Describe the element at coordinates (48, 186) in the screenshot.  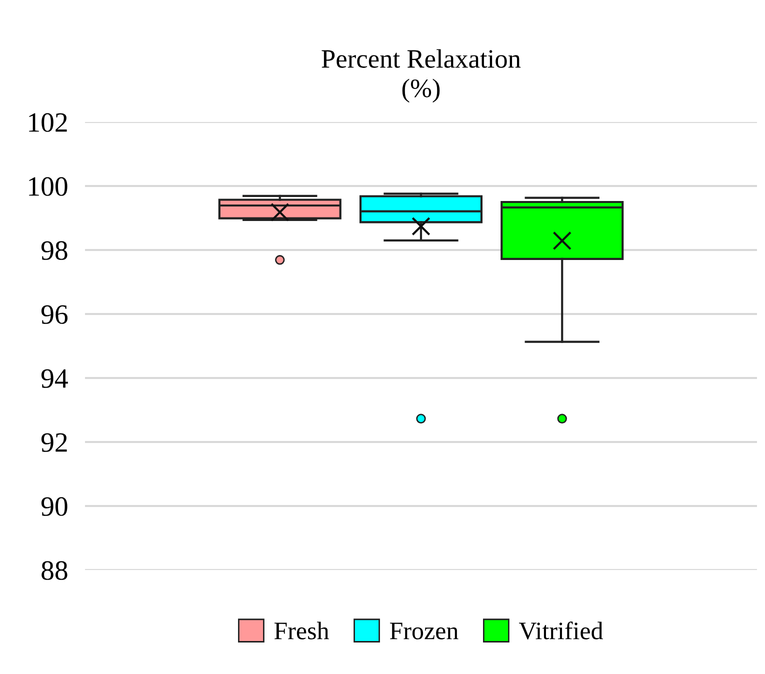
I see `y-tick-label: 100` at that location.